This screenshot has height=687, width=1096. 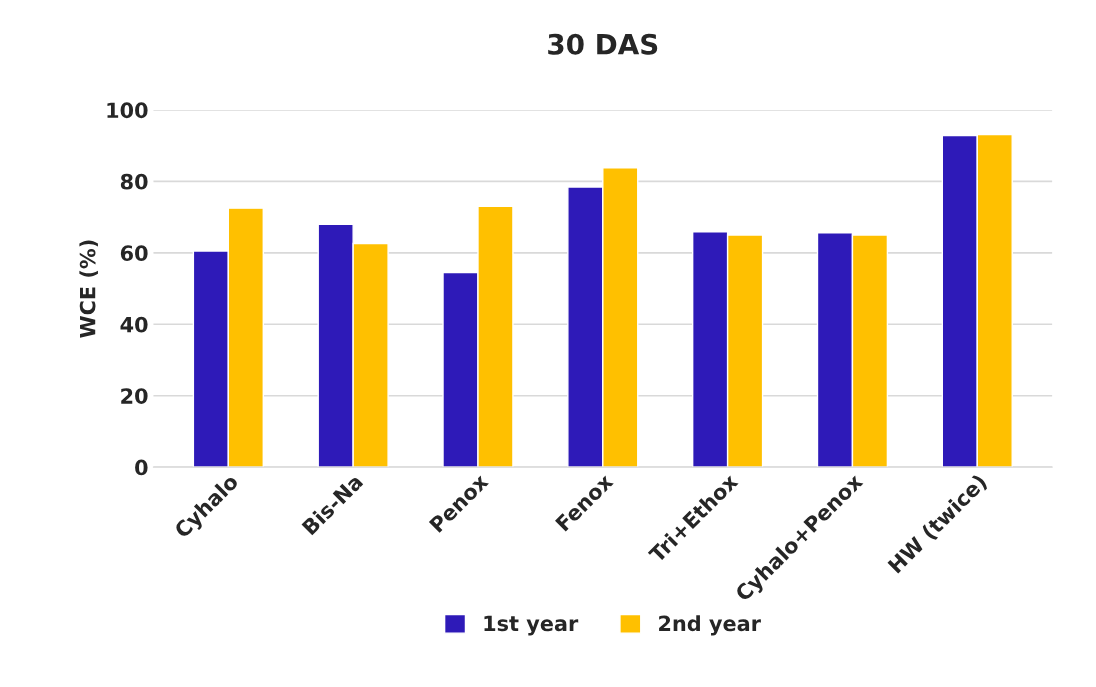 What do you see at coordinates (127, 110) in the screenshot?
I see `y-tick-label: 100` at bounding box center [127, 110].